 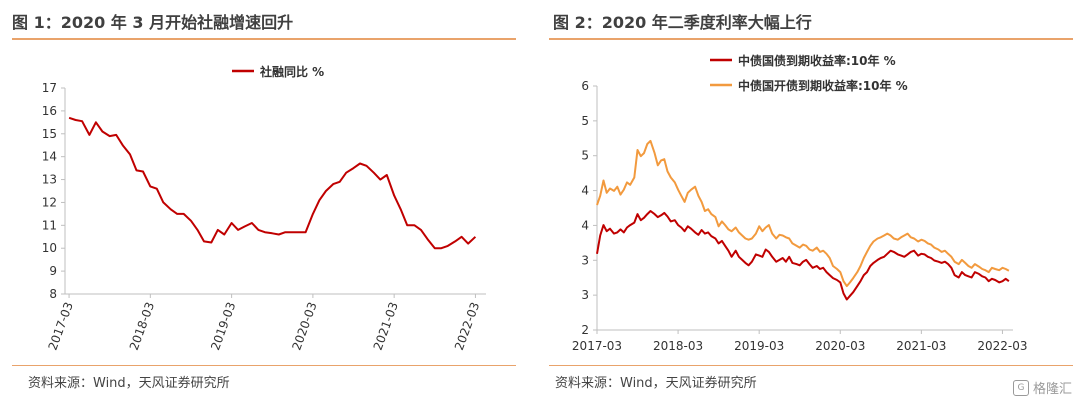 I want to click on watermark: G 格隆汇, so click(x=1042, y=387).